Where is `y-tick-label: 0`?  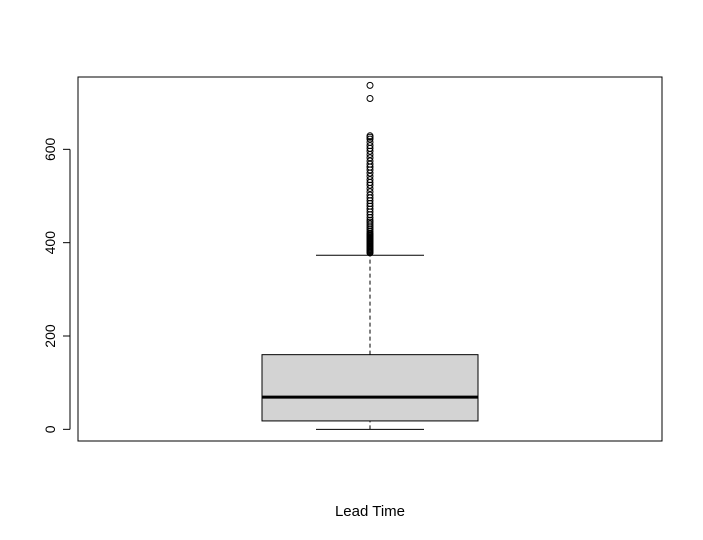
y-tick-label: 0 is located at coordinates (50, 429).